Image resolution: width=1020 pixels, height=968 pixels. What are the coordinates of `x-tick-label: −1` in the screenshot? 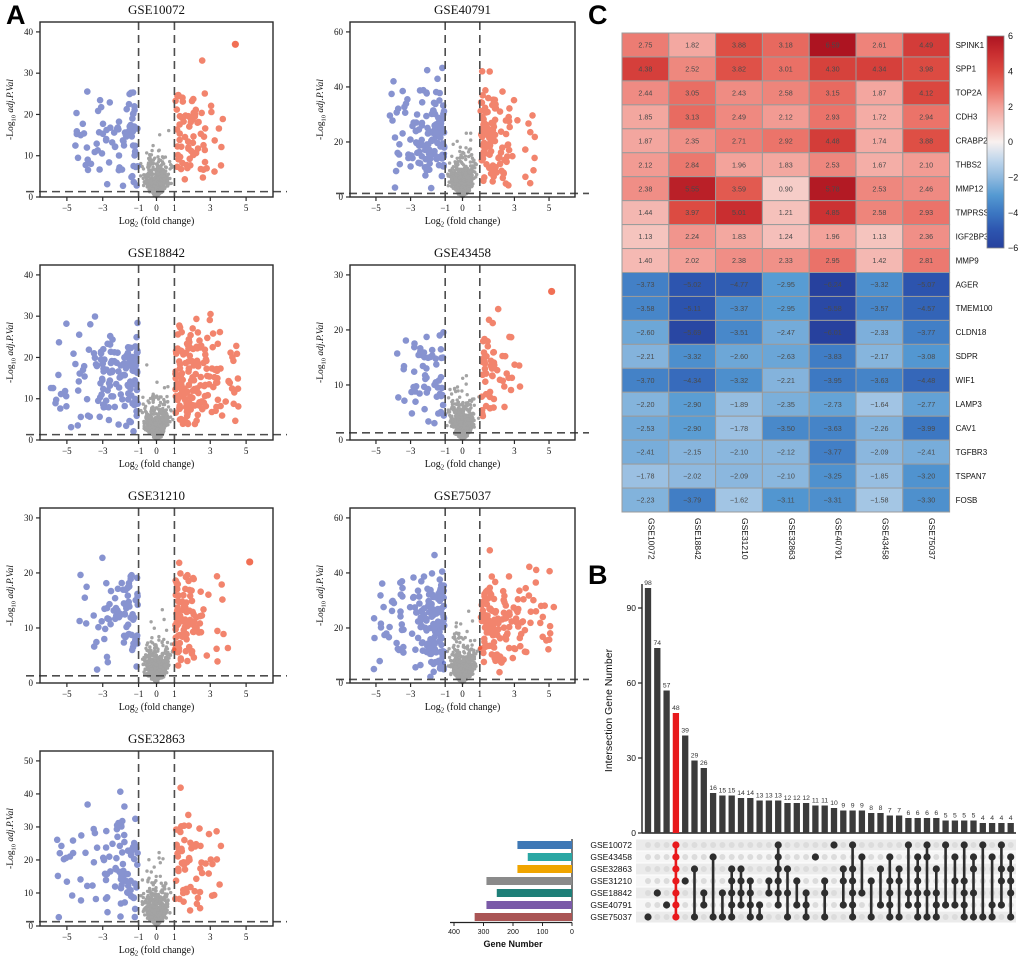 It's located at (139, 694).